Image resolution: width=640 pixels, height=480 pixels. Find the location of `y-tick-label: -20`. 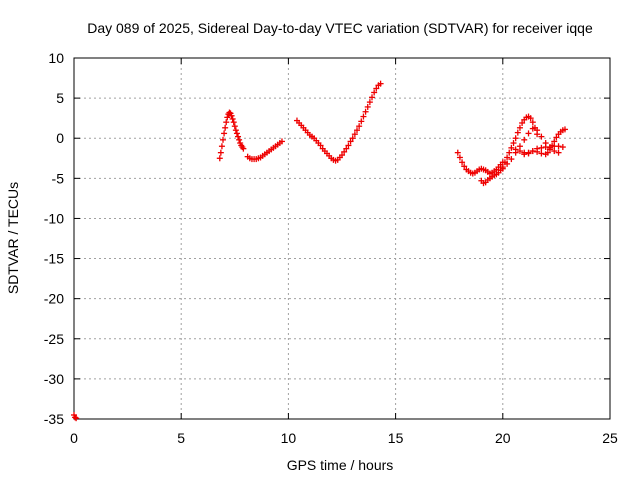

y-tick-label: -20 is located at coordinates (54, 299).